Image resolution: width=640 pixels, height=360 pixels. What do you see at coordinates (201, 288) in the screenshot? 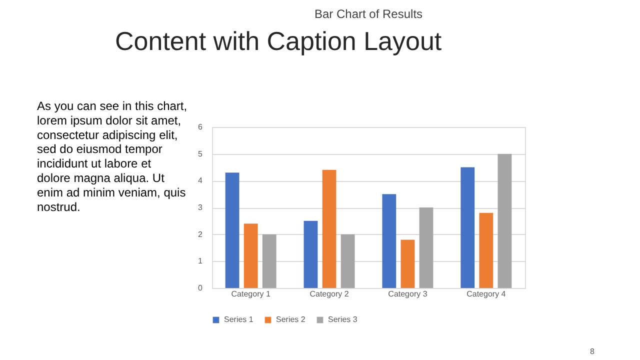
I see `y-tick-label: 0` at bounding box center [201, 288].